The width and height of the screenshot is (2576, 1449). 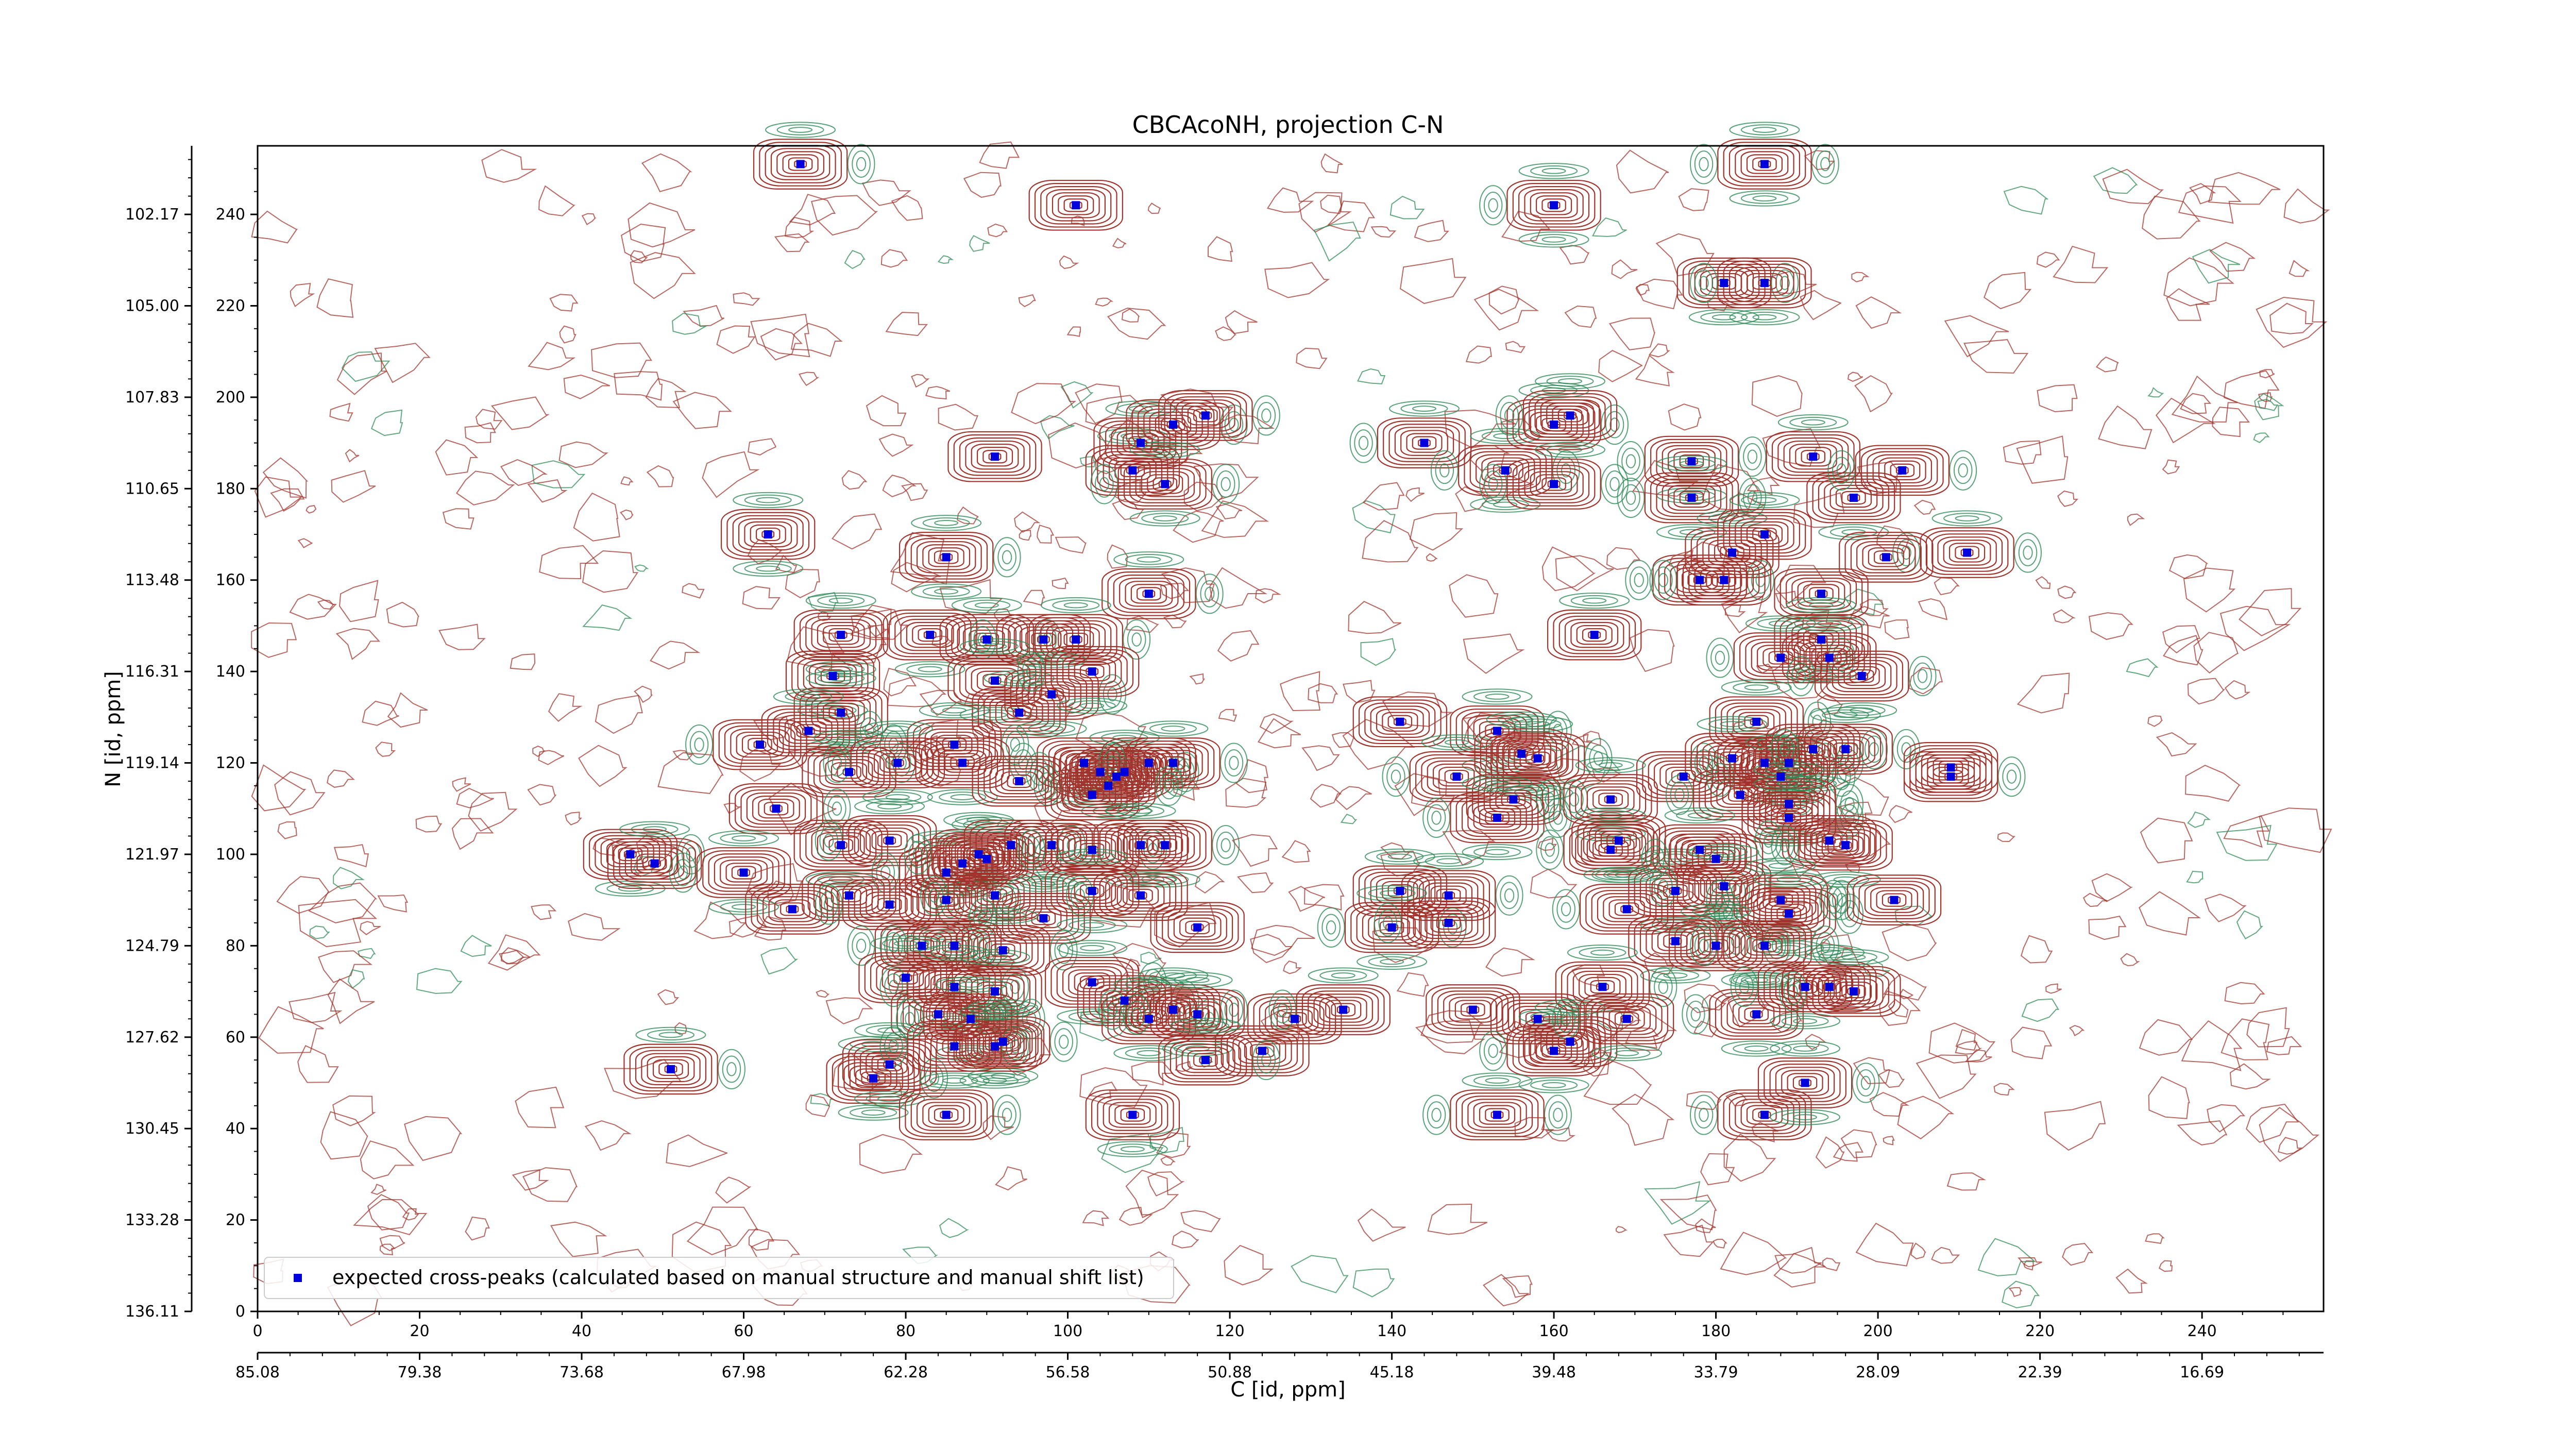 I want to click on y-tick-label: 20, so click(x=235, y=1220).